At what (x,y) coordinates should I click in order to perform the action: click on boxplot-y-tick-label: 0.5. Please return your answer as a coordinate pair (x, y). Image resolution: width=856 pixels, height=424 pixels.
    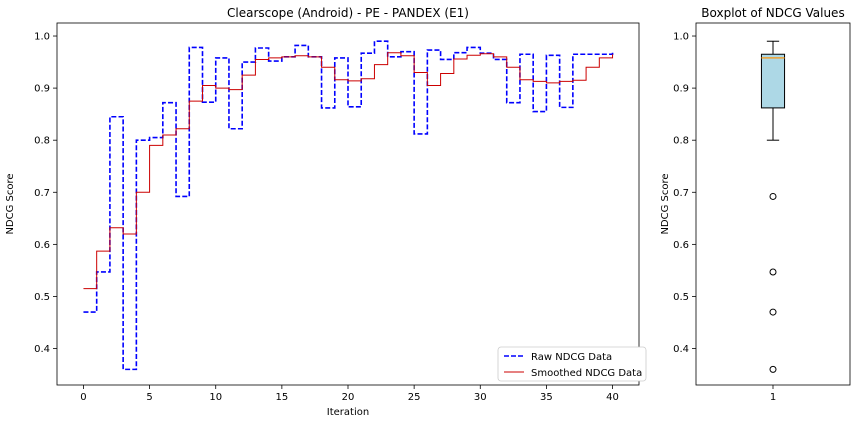
    Looking at the image, I should click on (681, 297).